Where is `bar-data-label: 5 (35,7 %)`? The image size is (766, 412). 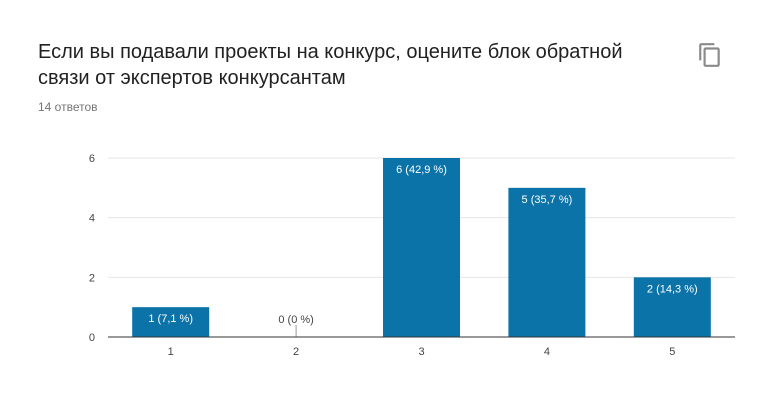
bar-data-label: 5 (35,7 %) is located at coordinates (547, 200).